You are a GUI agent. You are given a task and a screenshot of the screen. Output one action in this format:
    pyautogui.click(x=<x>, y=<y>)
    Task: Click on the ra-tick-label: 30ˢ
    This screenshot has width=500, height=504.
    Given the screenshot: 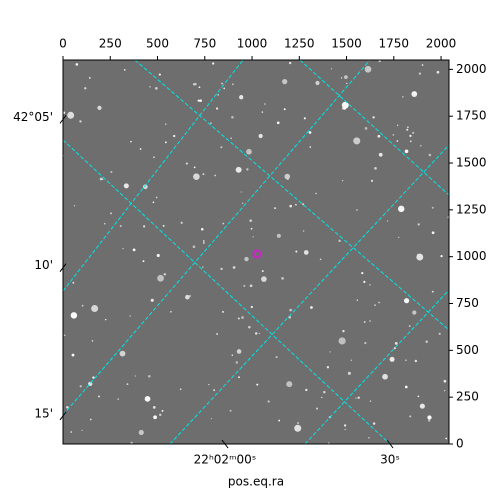 What is the action you would take?
    pyautogui.click(x=390, y=460)
    